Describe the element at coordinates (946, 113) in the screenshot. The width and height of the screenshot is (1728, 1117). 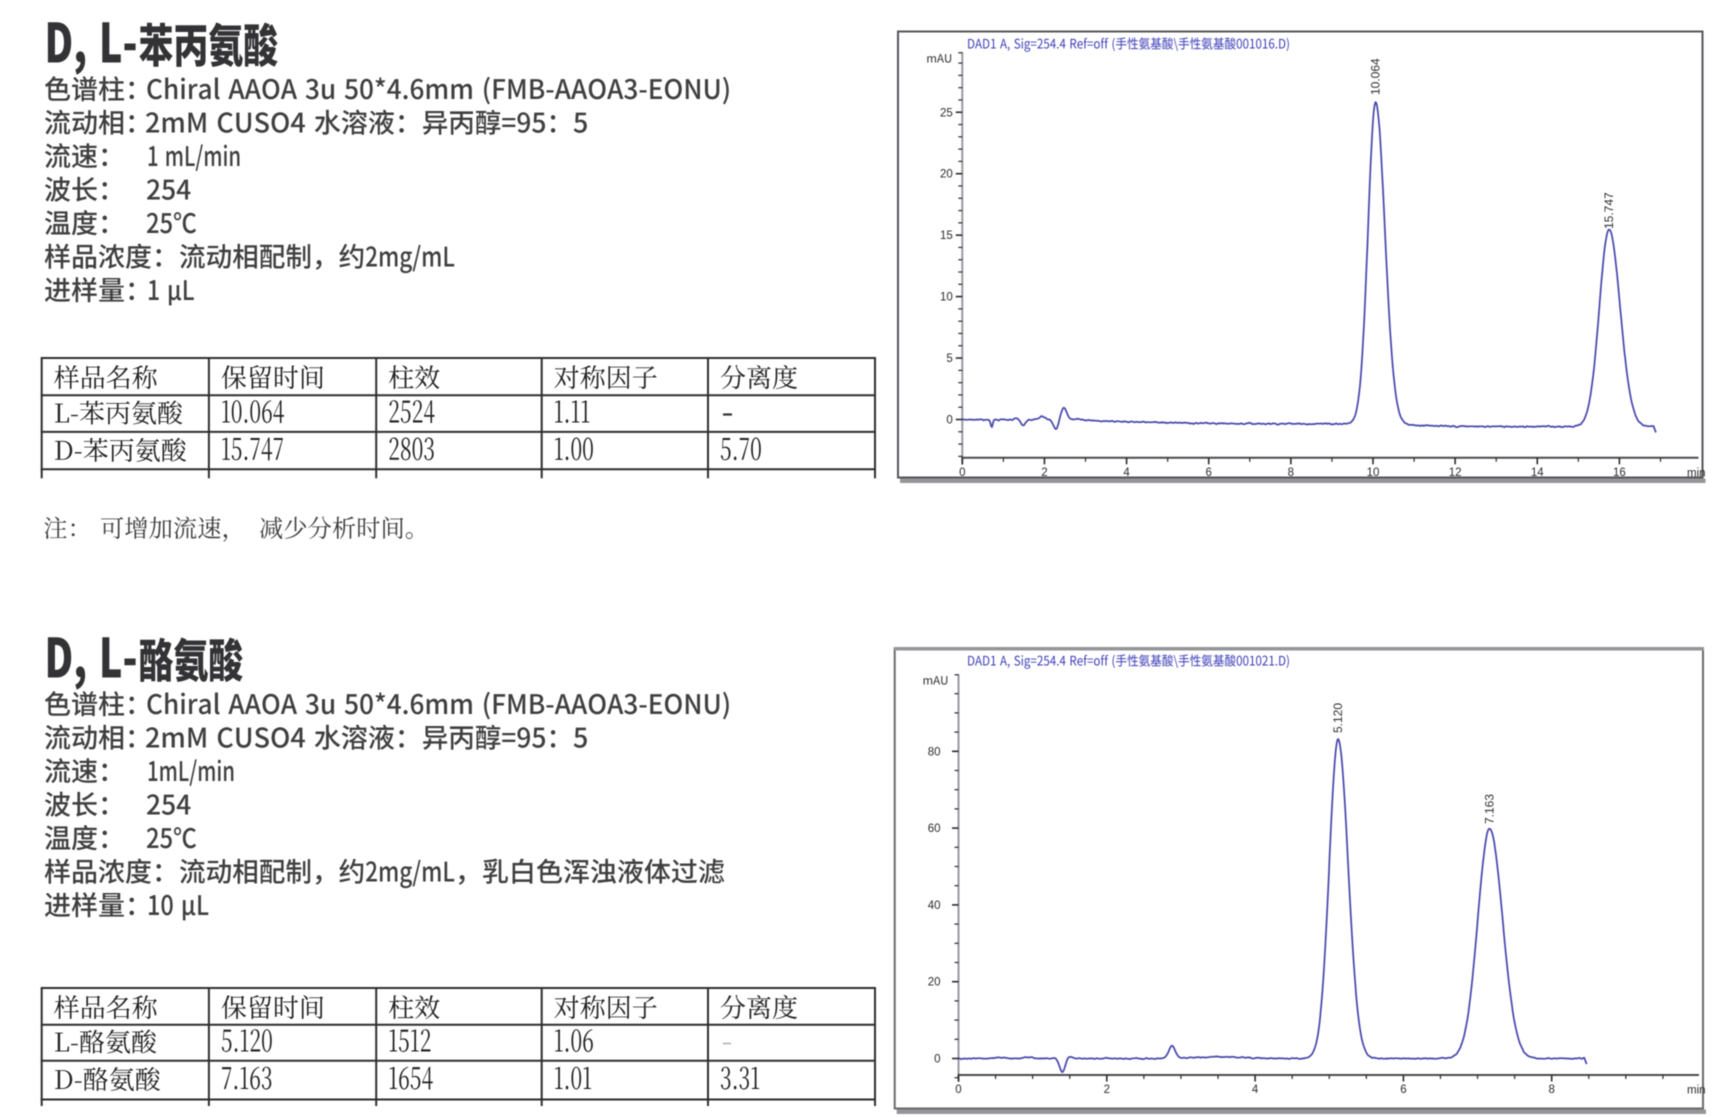
I see `svg-text: 25` at that location.